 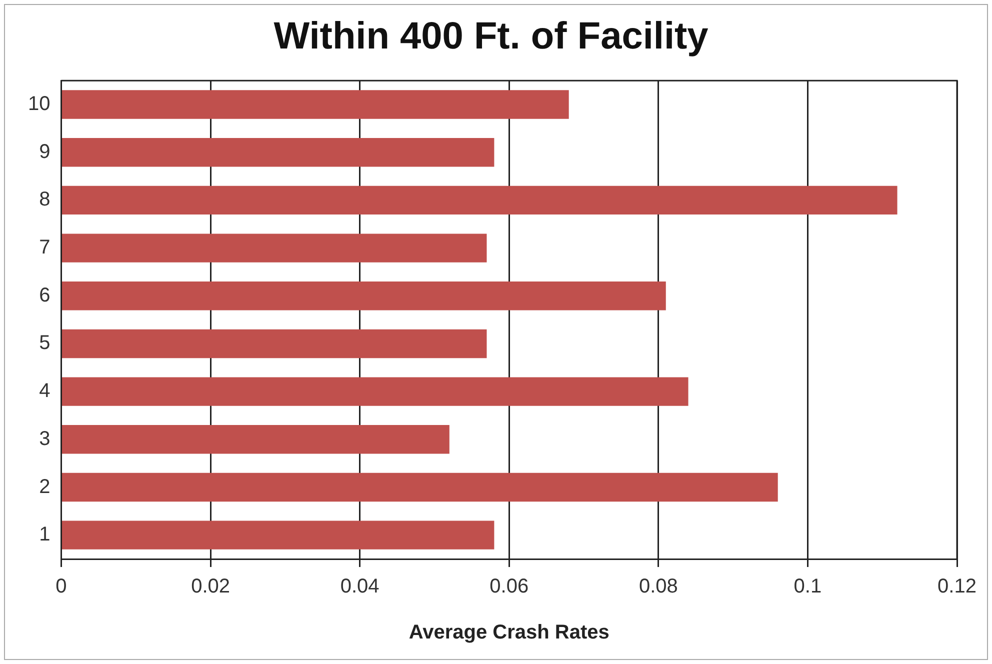 What do you see at coordinates (44, 247) in the screenshot?
I see `y-tick-label: 7` at bounding box center [44, 247].